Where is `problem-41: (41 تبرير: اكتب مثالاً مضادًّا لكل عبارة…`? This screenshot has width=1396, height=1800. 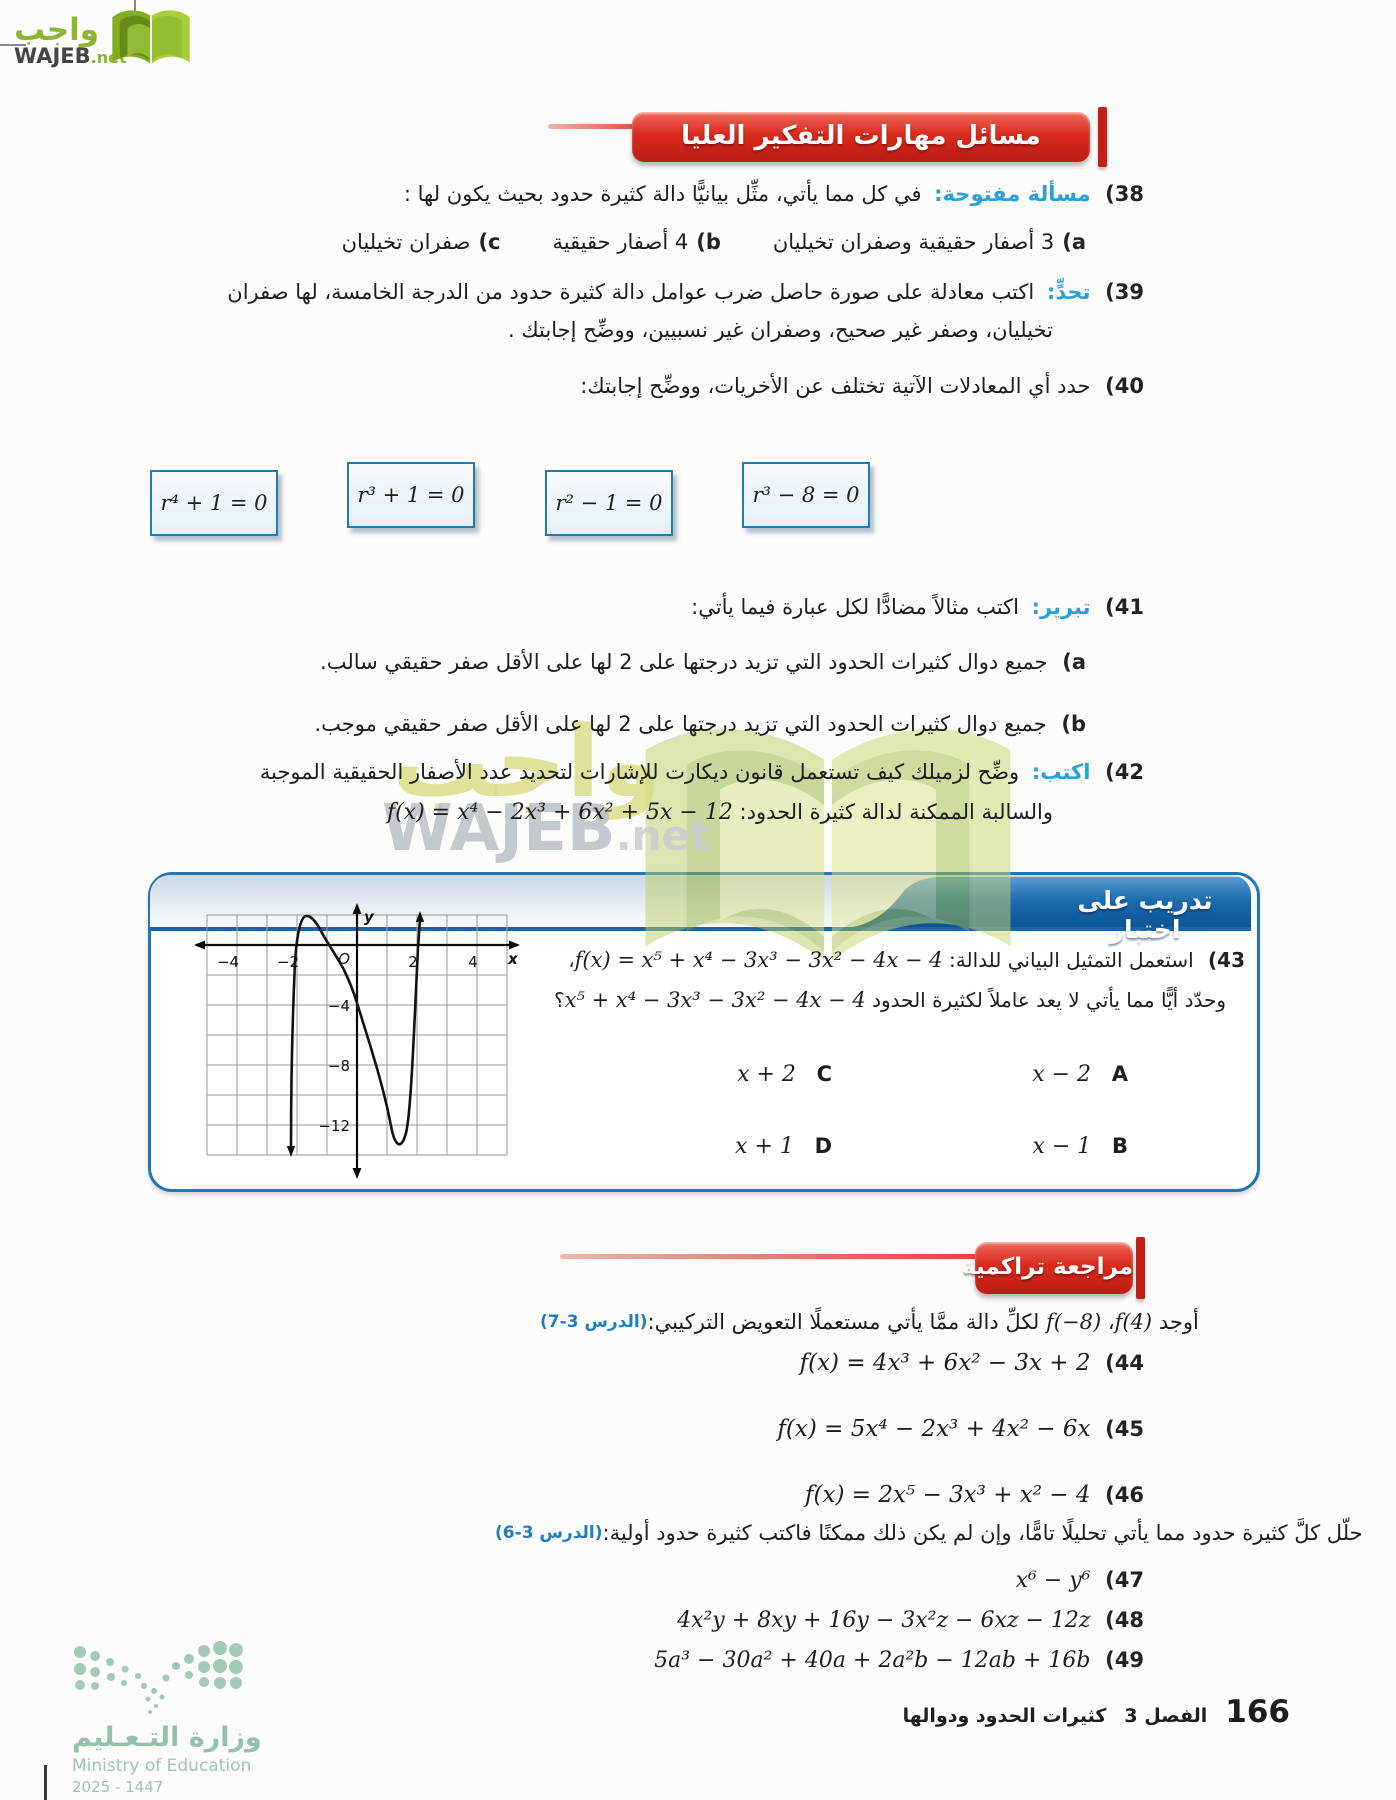
problem-41: (41 تبرير: اكتب مثالاً مضادًّا لكل عبارة… is located at coordinates (917, 607).